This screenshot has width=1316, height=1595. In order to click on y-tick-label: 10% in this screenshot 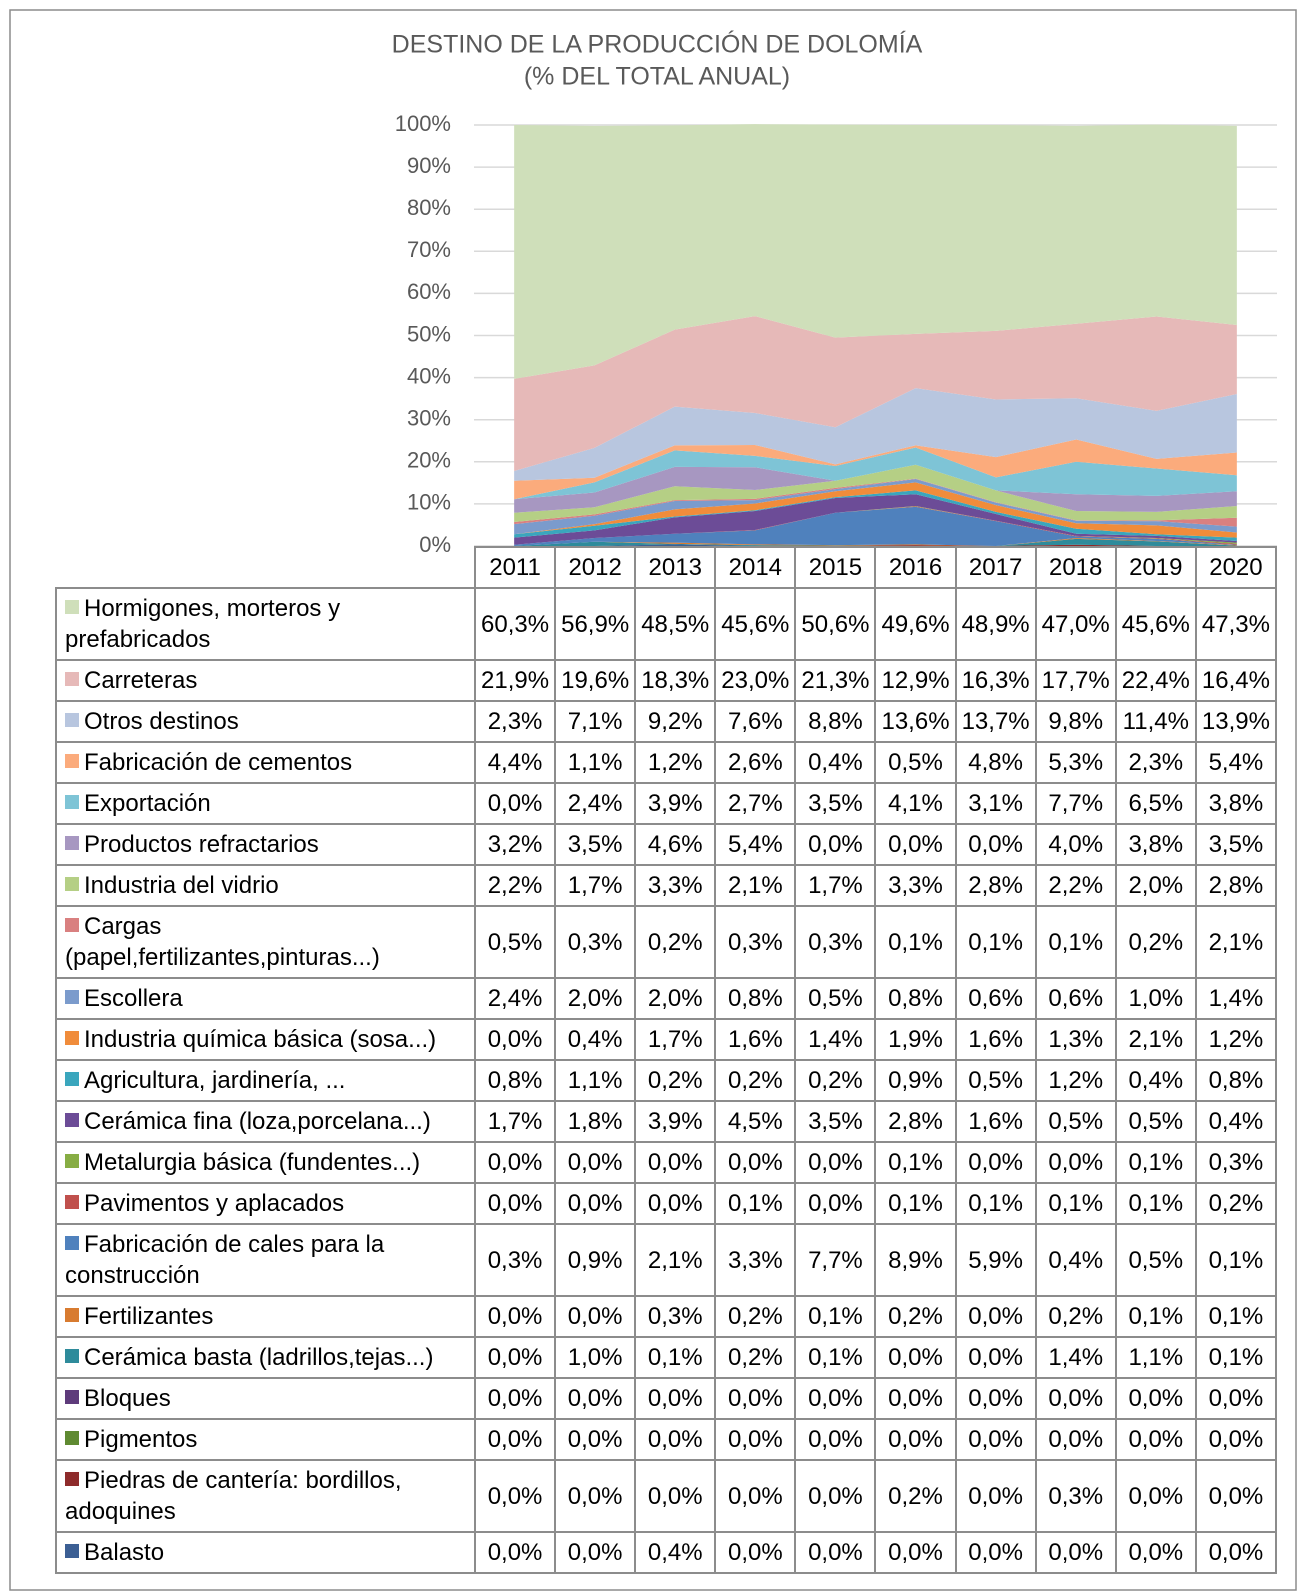, I will do `click(429, 502)`.